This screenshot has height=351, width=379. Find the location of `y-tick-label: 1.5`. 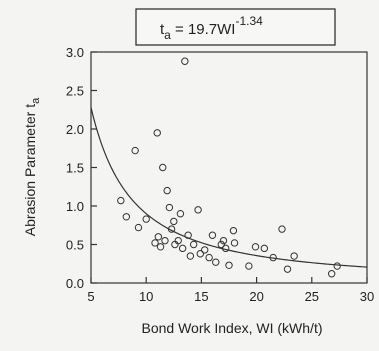

y-tick-label: 1.5 is located at coordinates (75, 168).